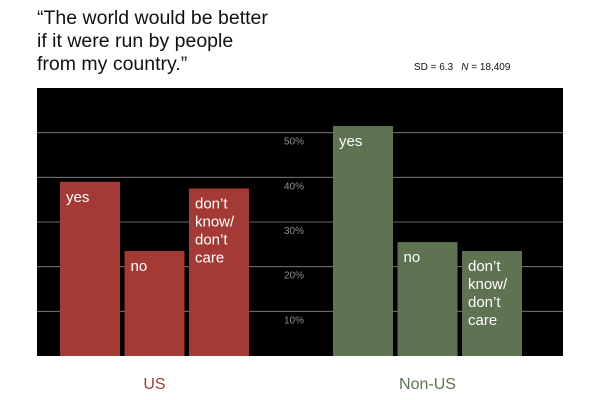 This screenshot has width=600, height=400. Describe the element at coordinates (90, 268) in the screenshot. I see `bar-us-yes` at that location.